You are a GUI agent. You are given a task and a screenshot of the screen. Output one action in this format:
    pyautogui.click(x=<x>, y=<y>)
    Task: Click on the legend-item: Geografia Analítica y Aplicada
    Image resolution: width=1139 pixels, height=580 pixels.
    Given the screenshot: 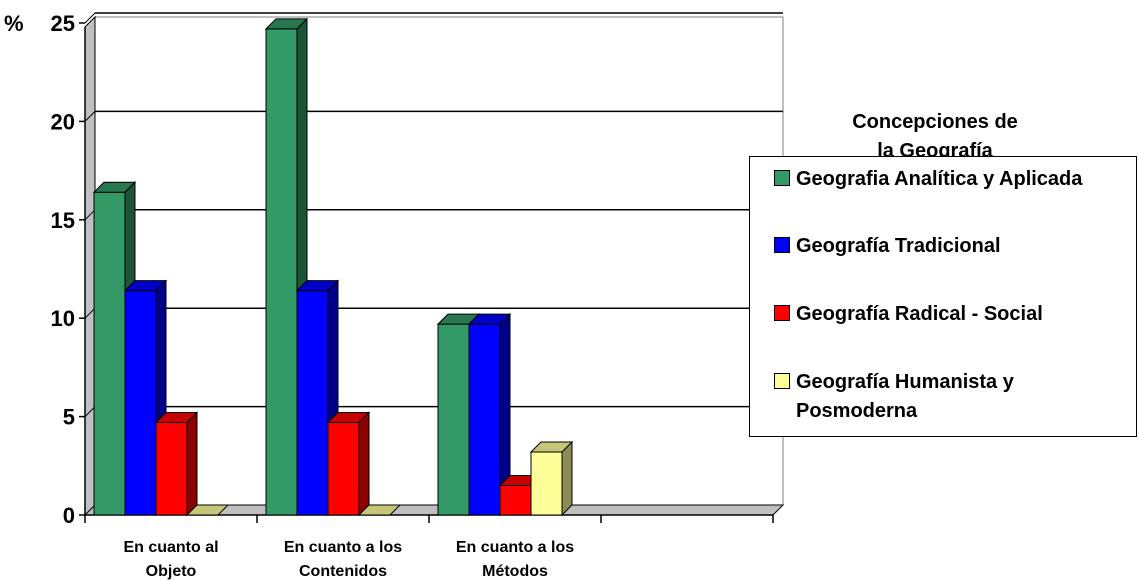 What is the action you would take?
    pyautogui.click(x=950, y=179)
    